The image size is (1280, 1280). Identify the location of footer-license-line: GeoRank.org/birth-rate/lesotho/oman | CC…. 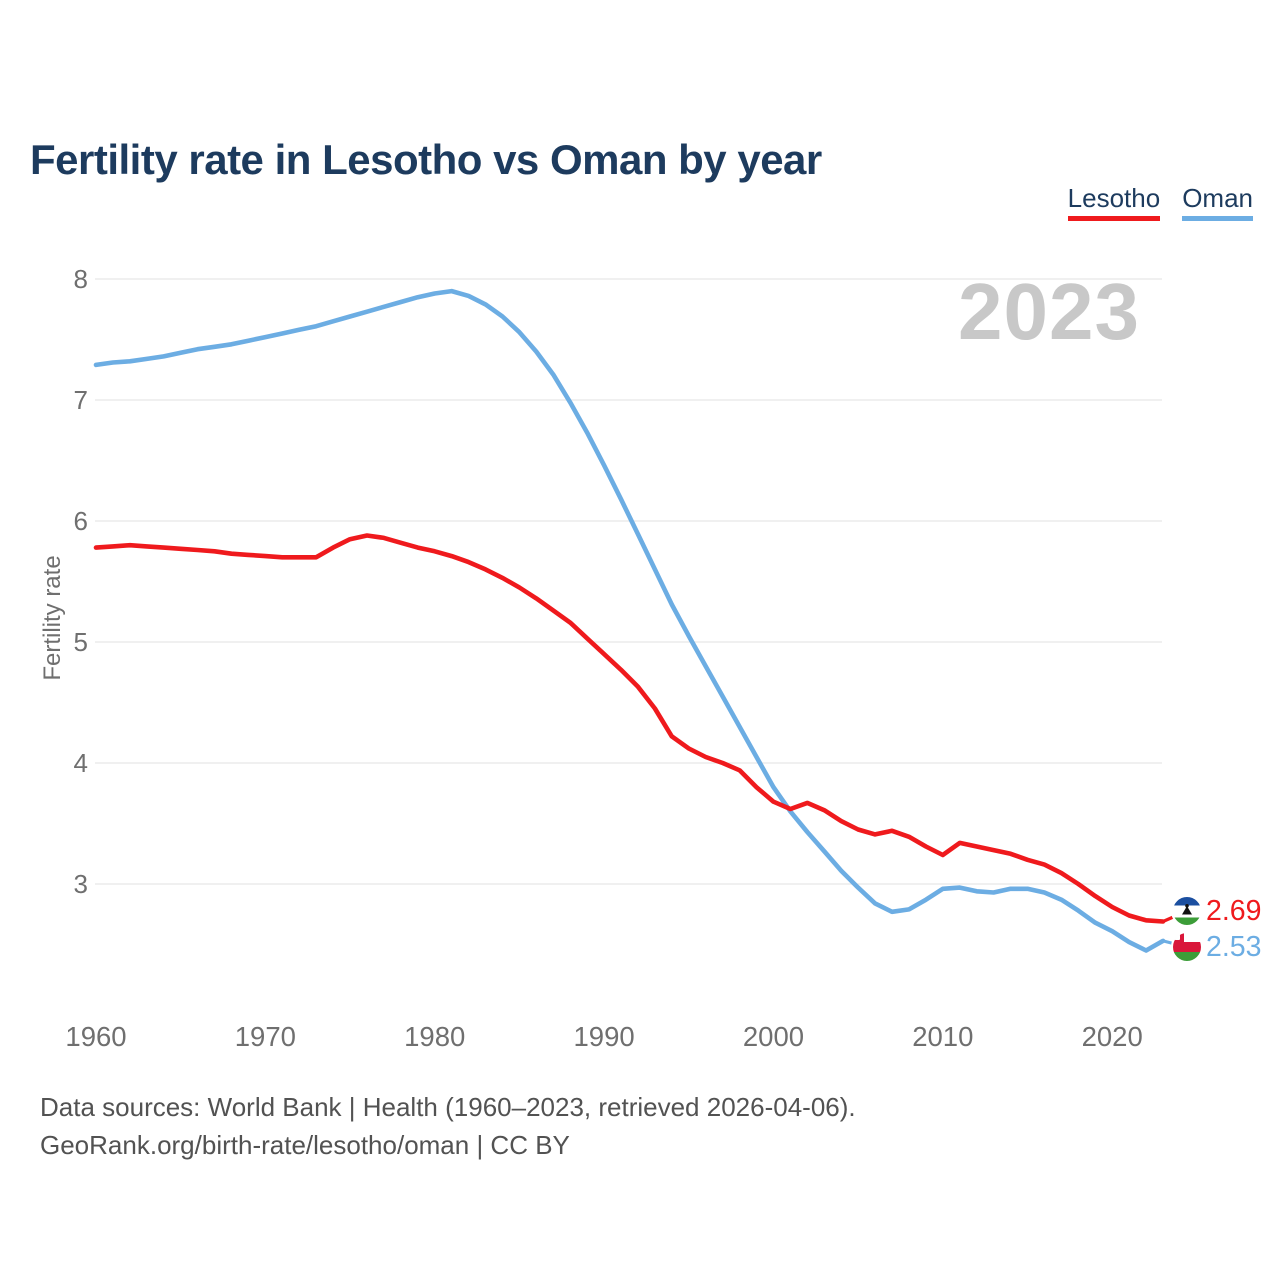
(305, 1145).